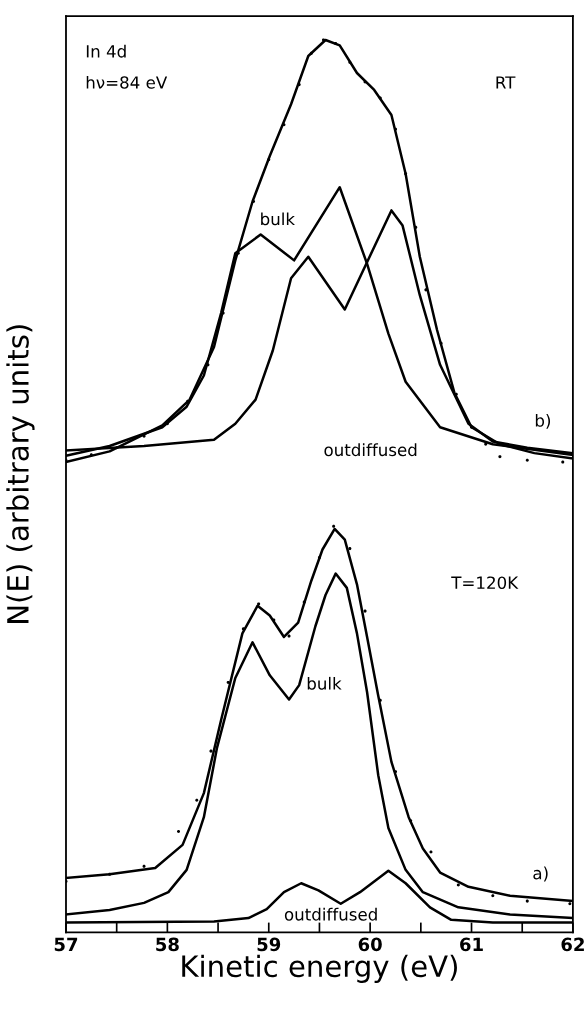 The height and width of the screenshot is (1009, 584). What do you see at coordinates (127, 82) in the screenshot?
I see `annotation: hν=84 eV` at bounding box center [127, 82].